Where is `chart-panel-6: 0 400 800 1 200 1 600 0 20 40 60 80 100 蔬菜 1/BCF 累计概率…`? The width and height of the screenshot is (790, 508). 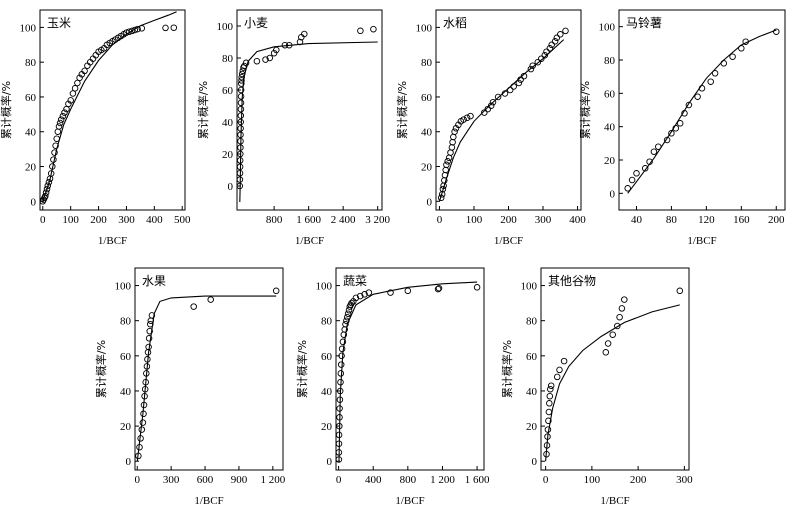 chart-panel-6: 0 400 800 1 200 1 600 0 20 40 60 80 100 蔬菜 1/BCF 累计概率… is located at coordinates (392, 387).